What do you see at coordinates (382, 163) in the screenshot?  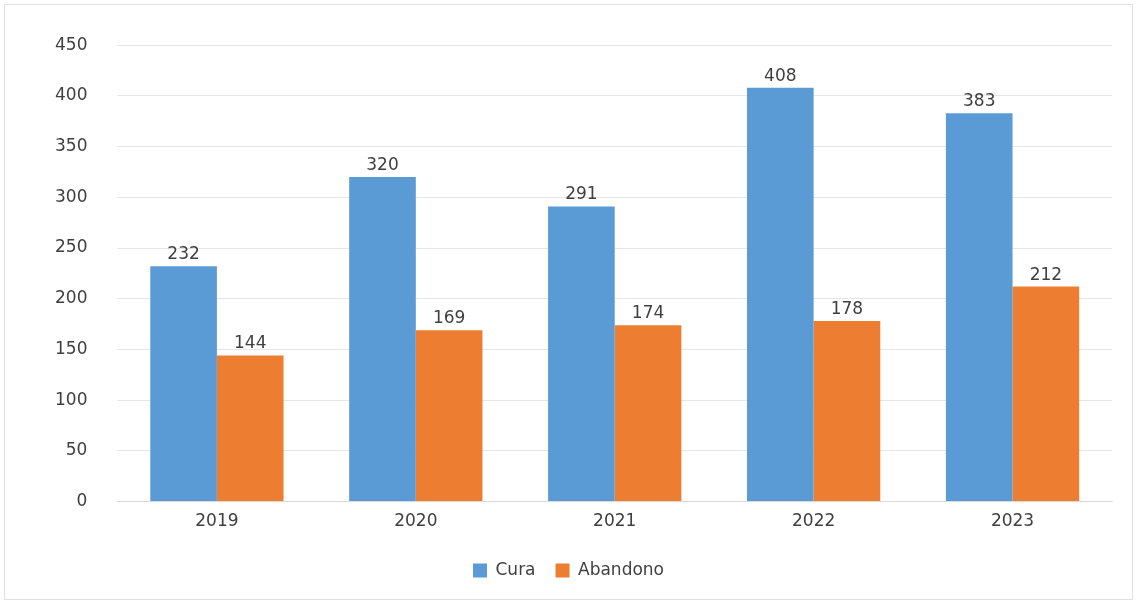 I see `data-label: 320` at bounding box center [382, 163].